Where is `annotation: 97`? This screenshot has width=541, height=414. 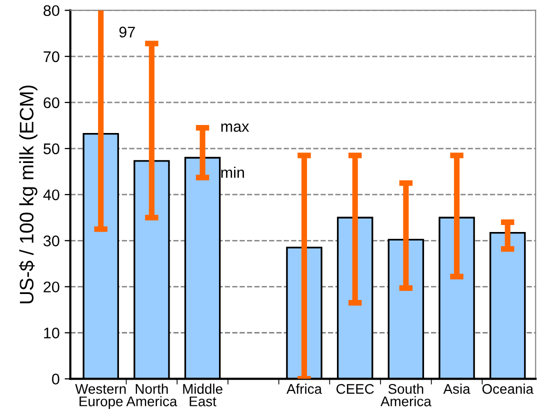 annotation: 97 is located at coordinates (127, 32).